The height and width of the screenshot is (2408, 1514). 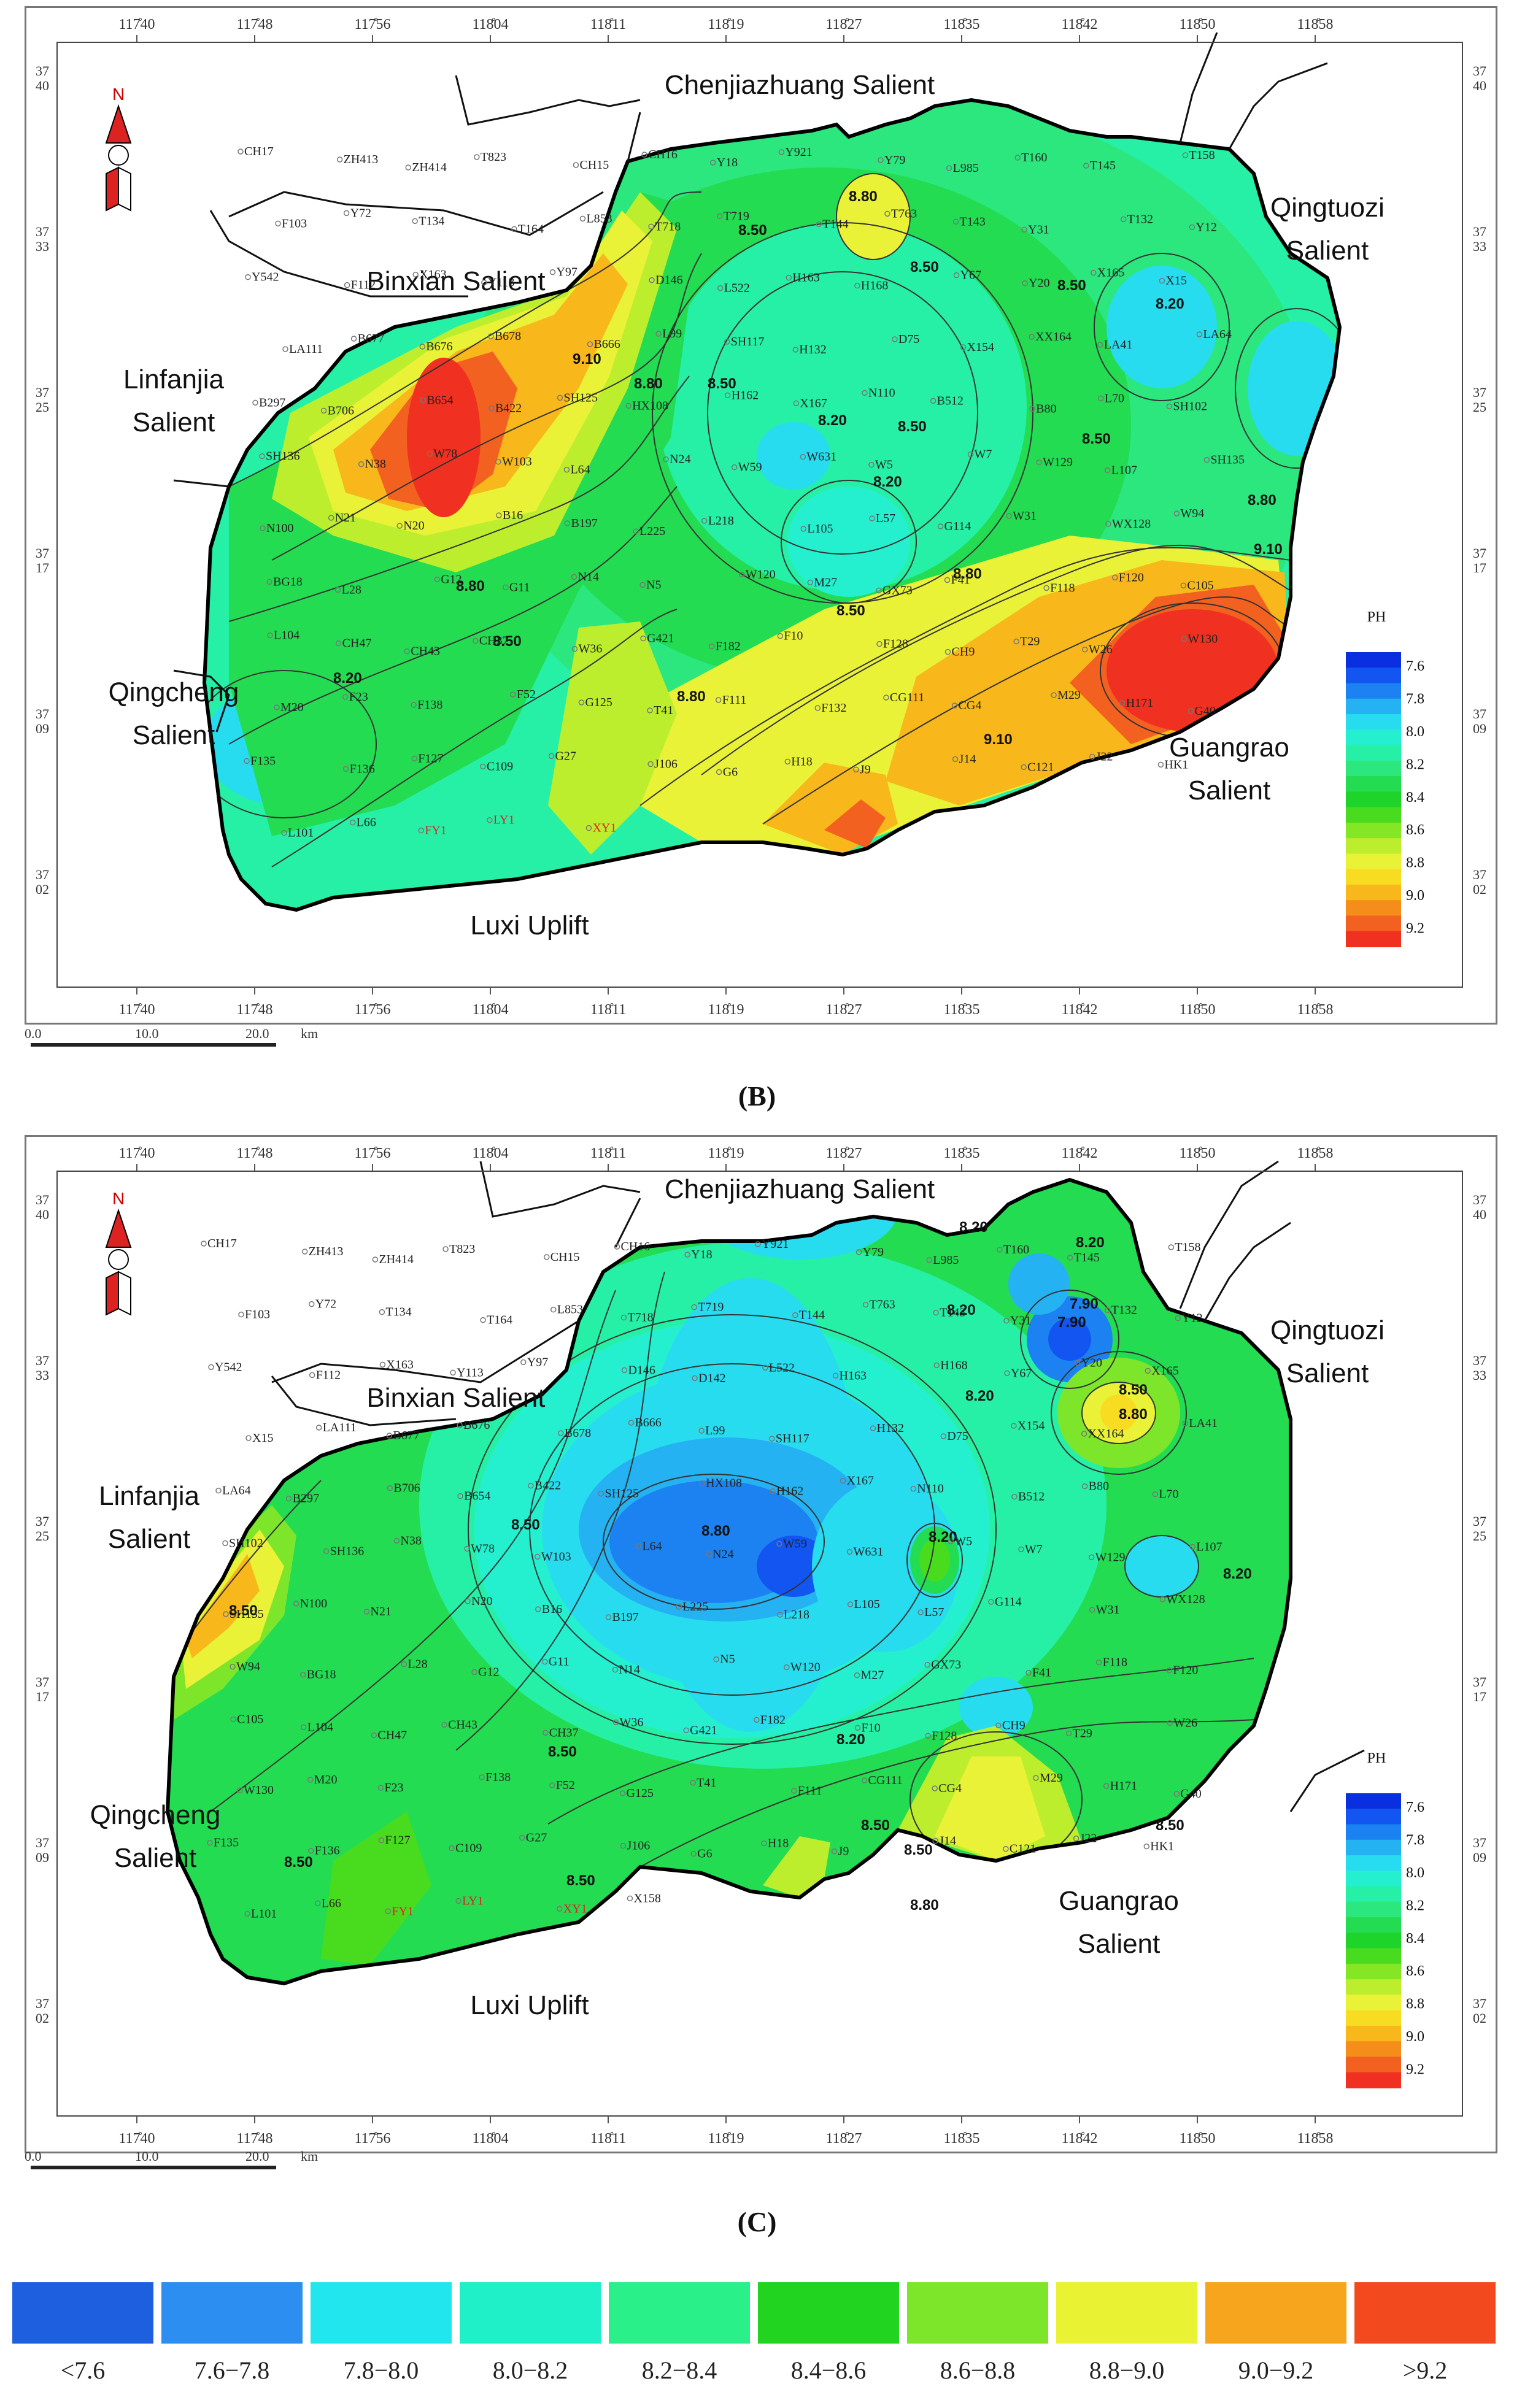 I want to click on well-label: H132, so click(x=891, y=1428).